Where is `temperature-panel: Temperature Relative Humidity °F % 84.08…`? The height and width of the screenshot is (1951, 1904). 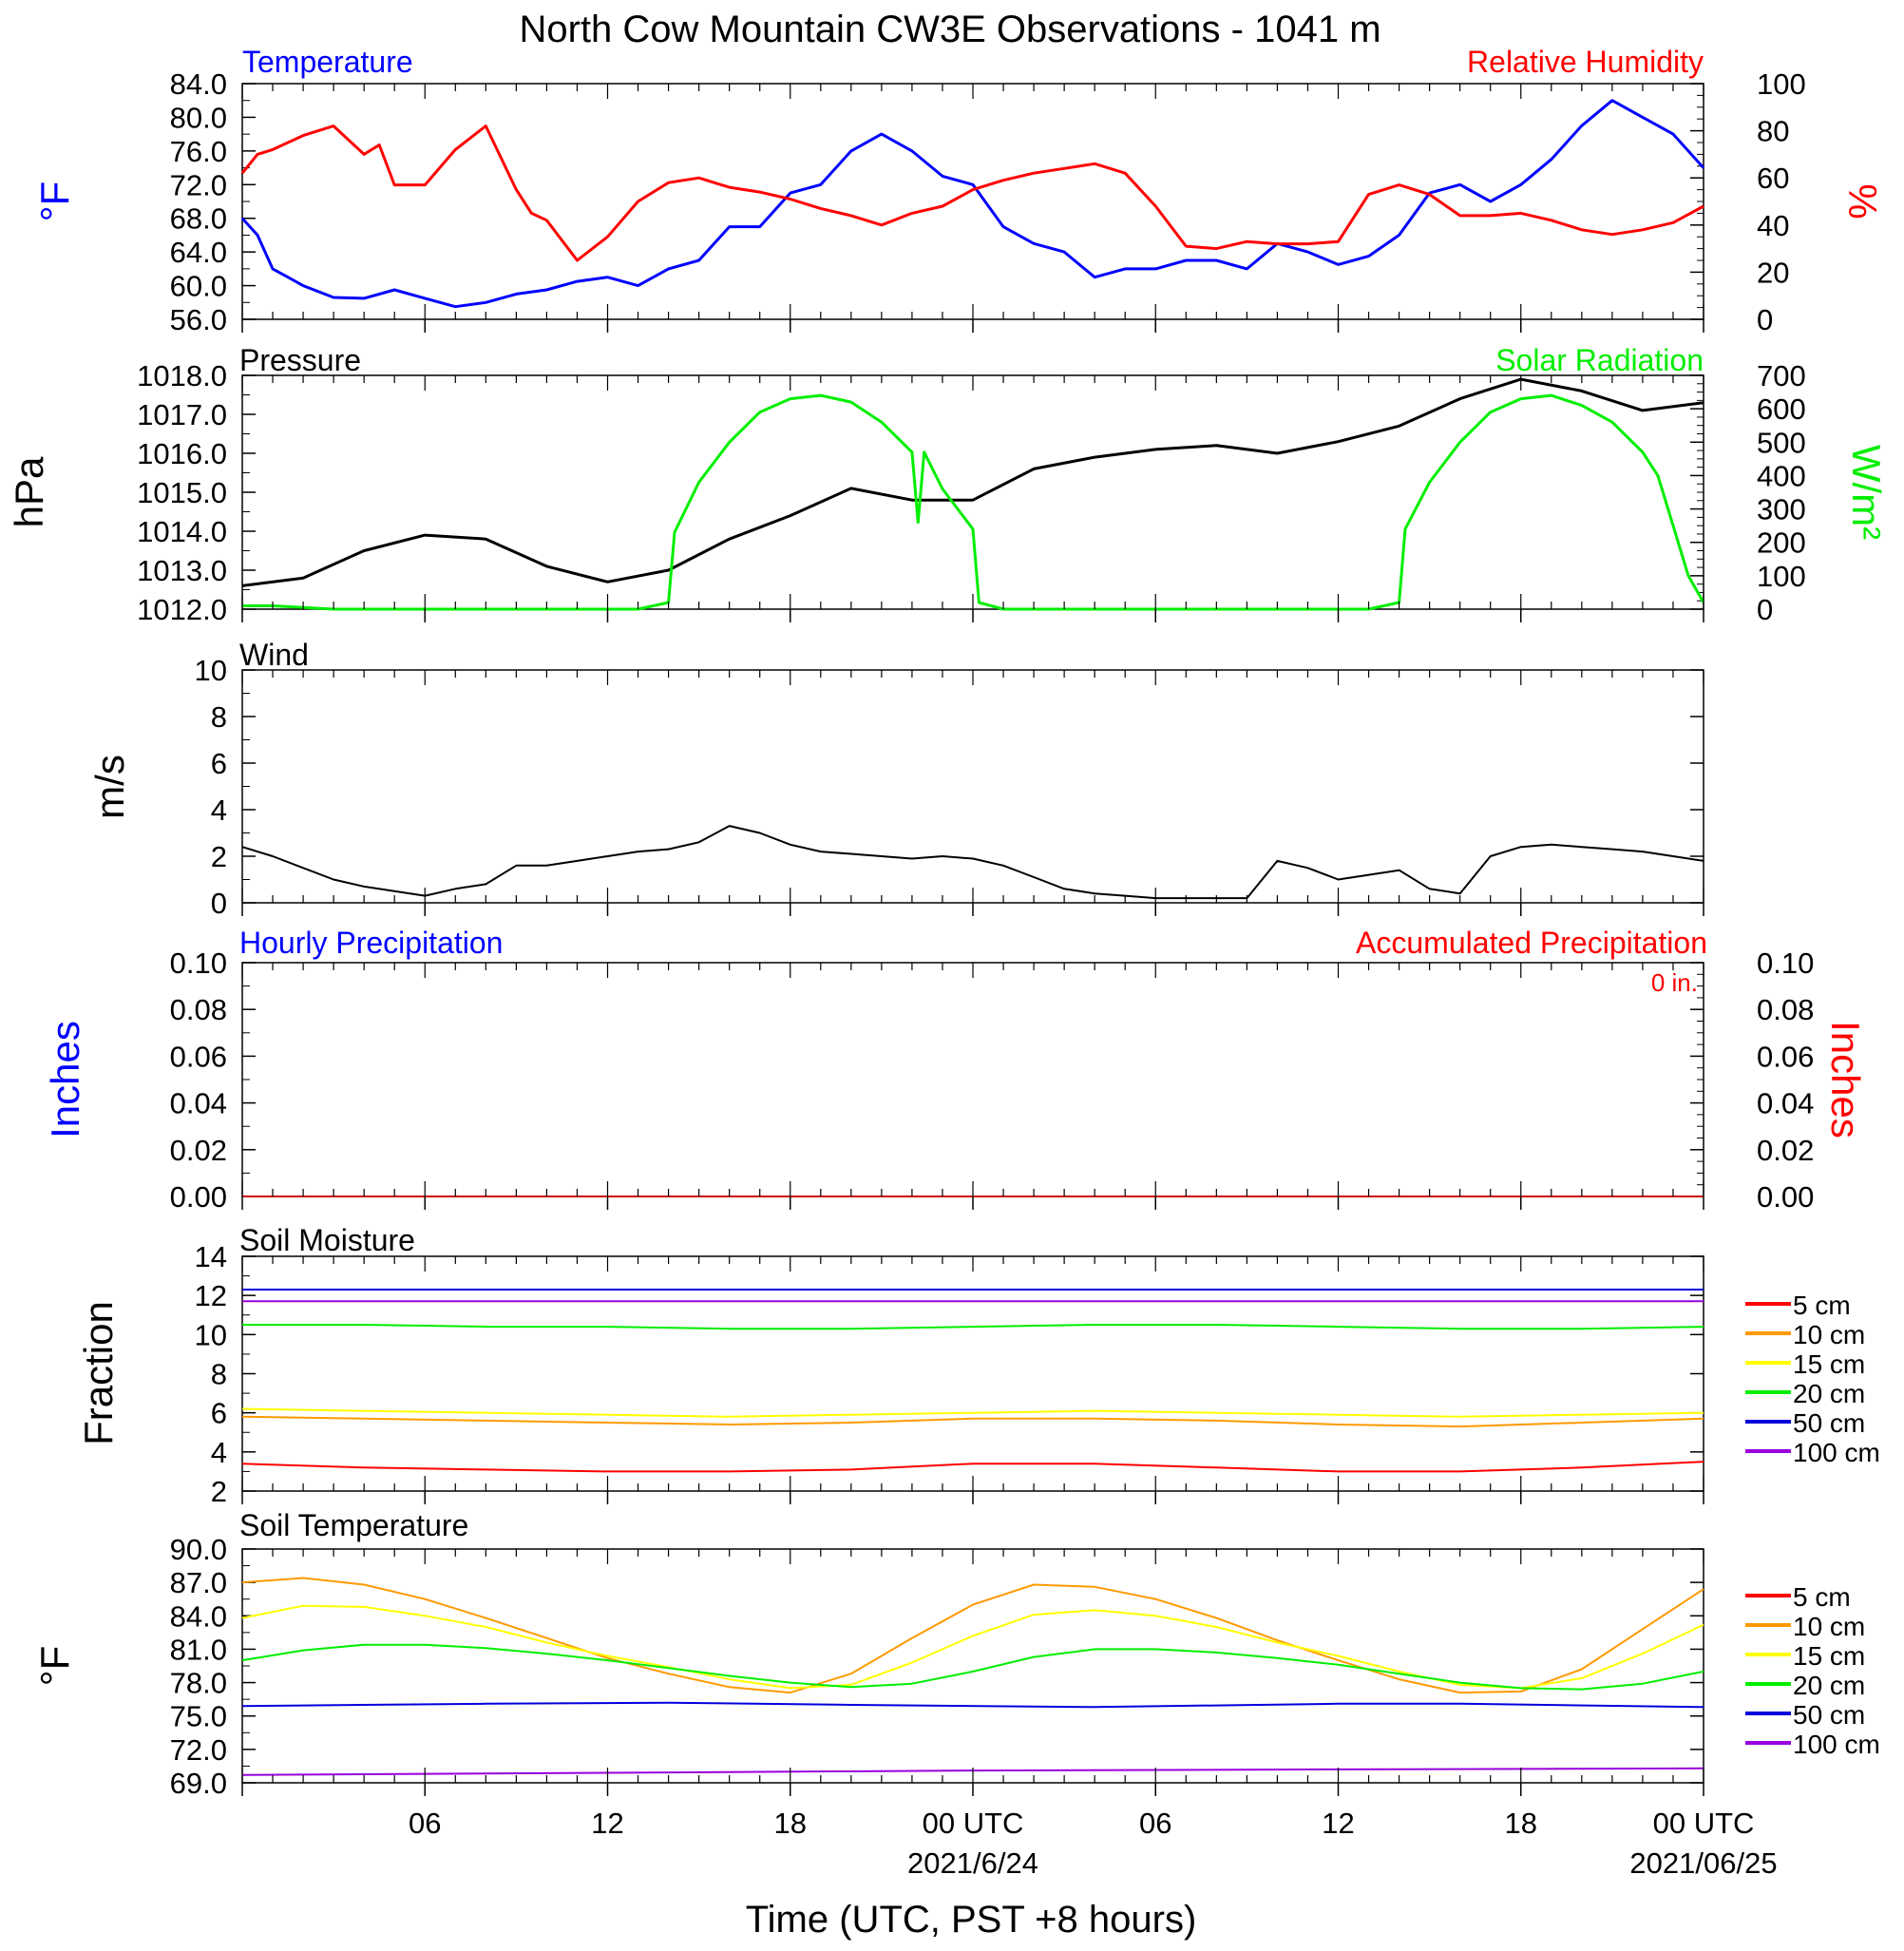
temperature-panel: Temperature Relative Humidity °F % 84.08… is located at coordinates (958, 190).